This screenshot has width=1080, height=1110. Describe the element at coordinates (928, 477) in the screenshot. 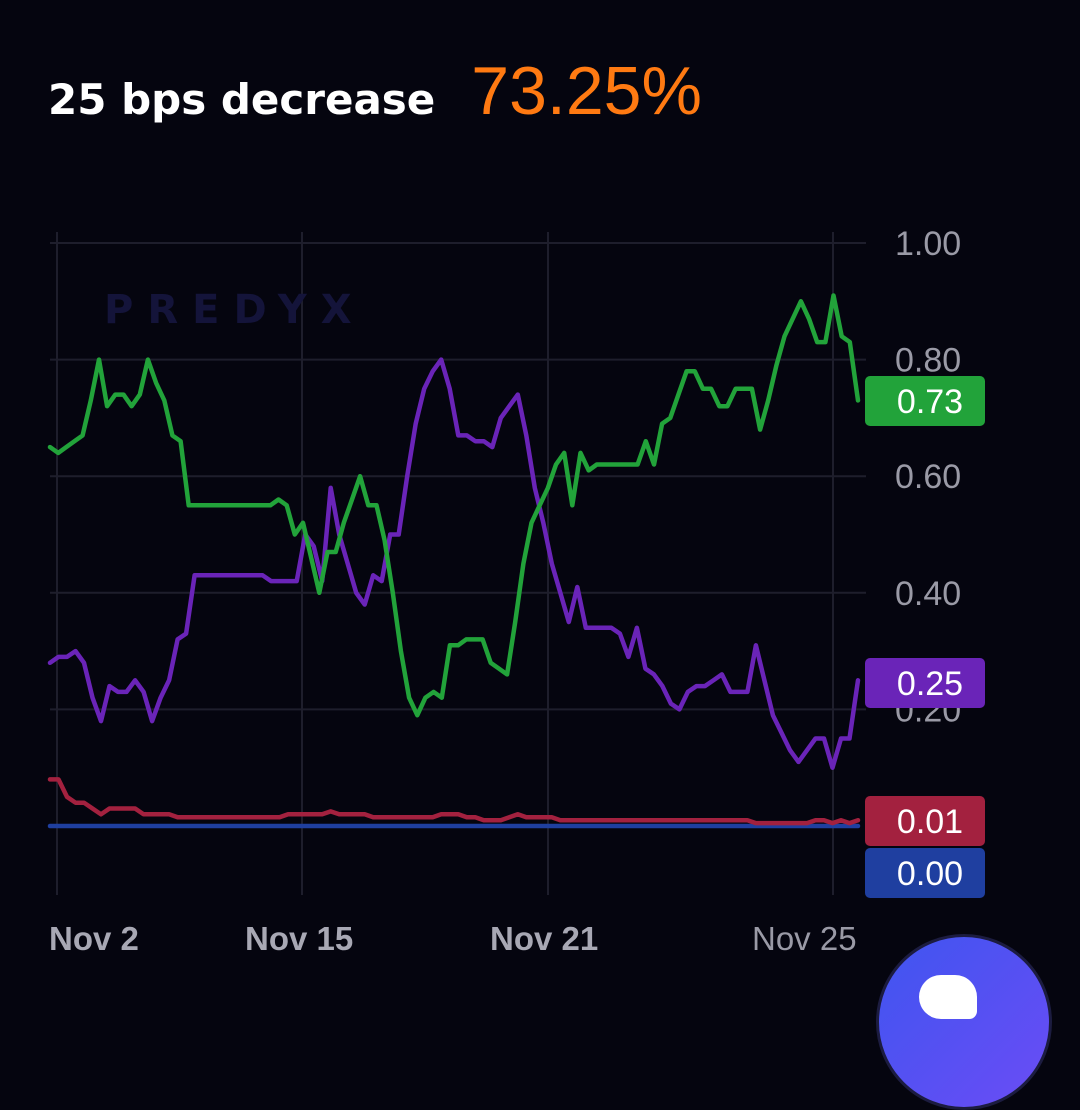

I see `y-tick-label: 0.60` at that location.